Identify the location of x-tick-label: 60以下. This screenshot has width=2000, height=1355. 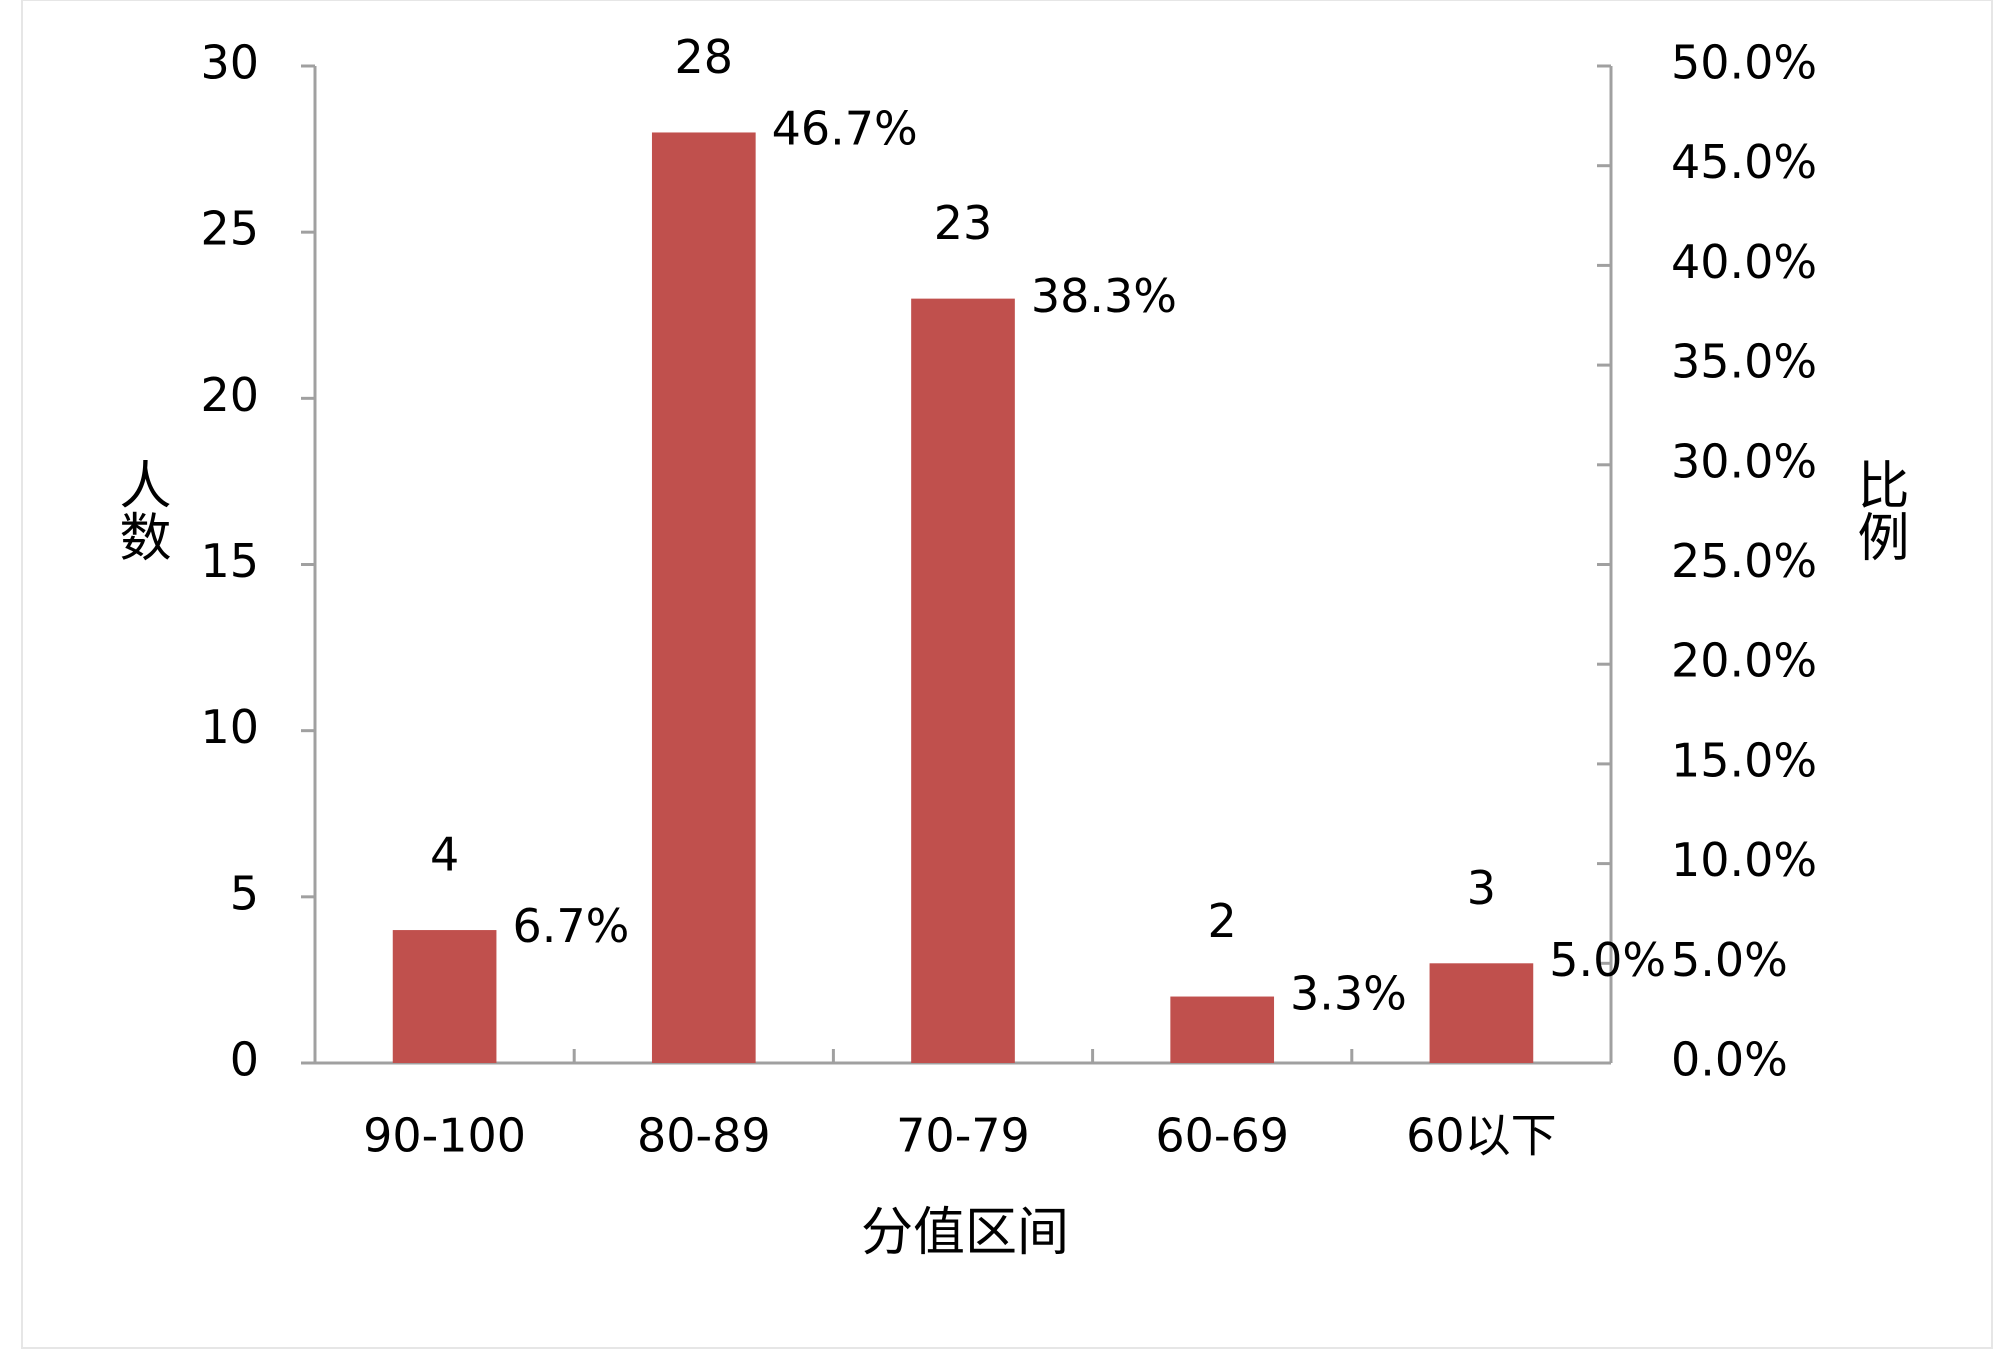
(1481, 1136).